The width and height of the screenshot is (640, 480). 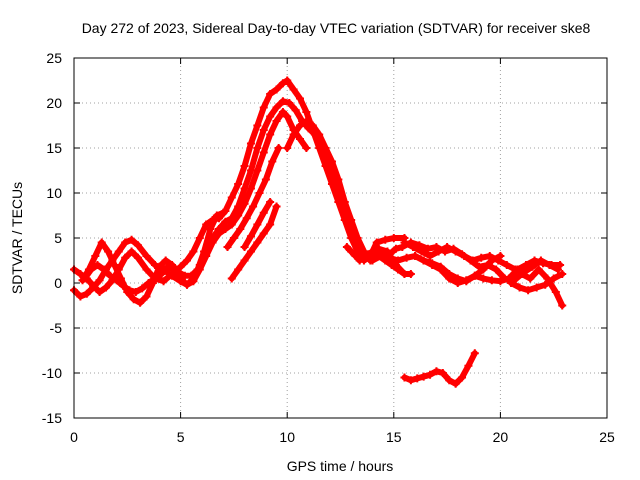 I want to click on y-tick-label: -15, so click(x=52, y=418).